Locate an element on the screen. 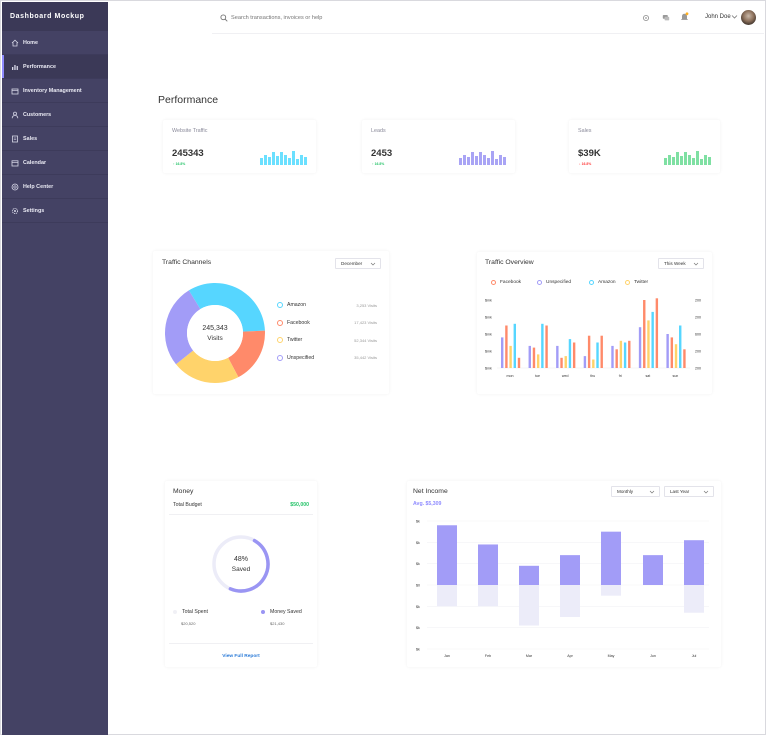  legend-visits: 52,344 Visits is located at coordinates (365, 340).